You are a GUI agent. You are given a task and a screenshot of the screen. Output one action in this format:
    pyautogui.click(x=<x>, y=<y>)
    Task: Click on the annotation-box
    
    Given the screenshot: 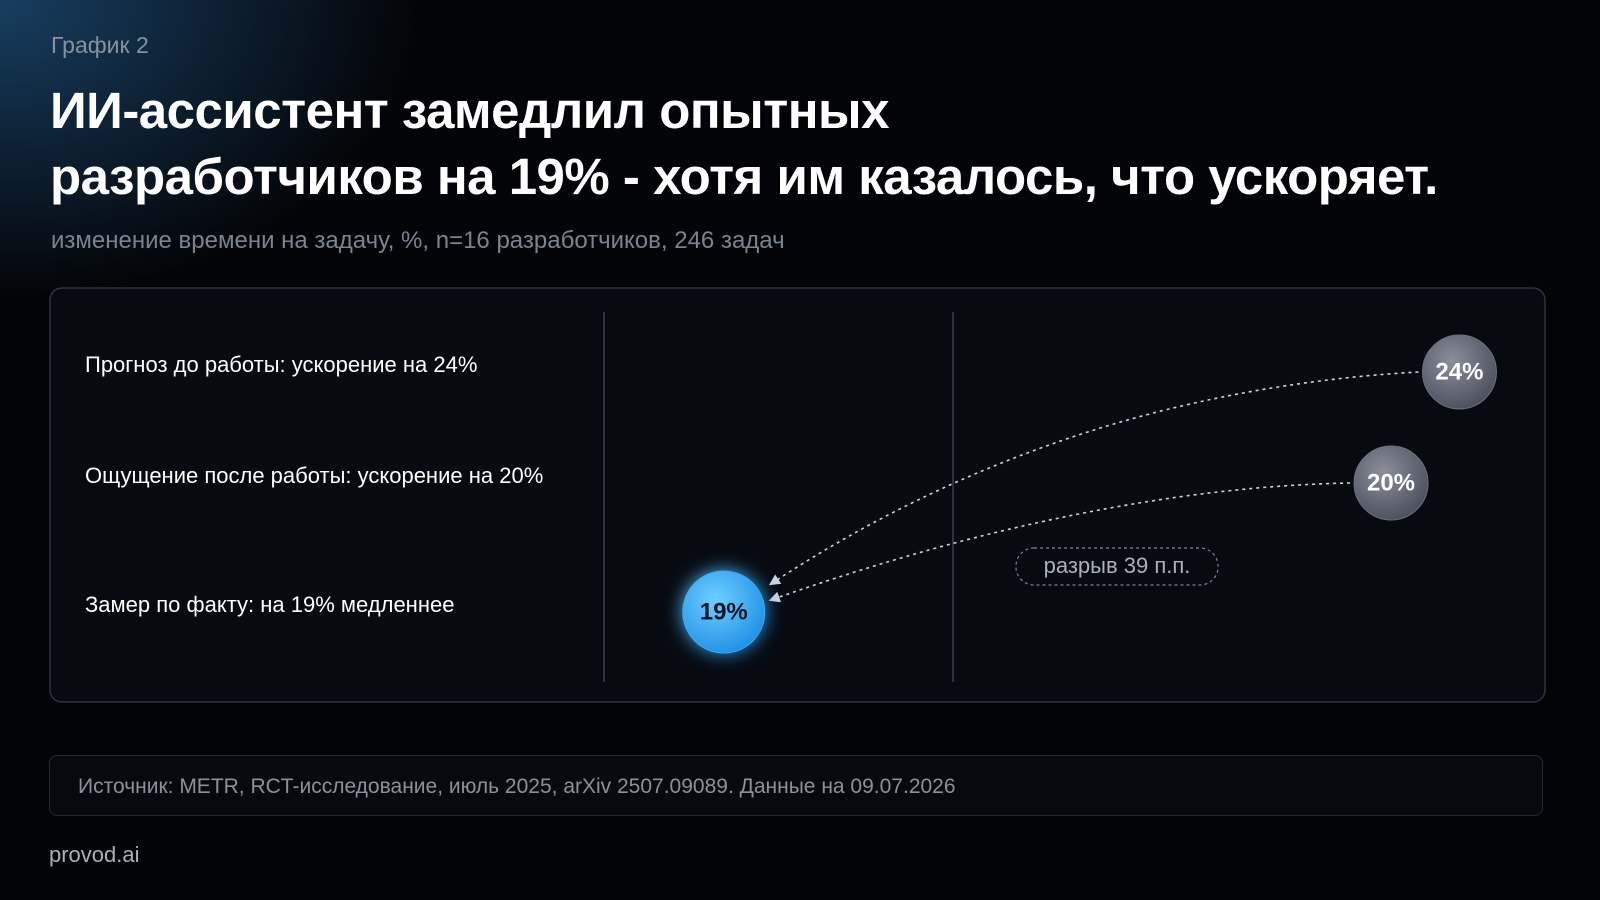 What is the action you would take?
    pyautogui.click(x=1117, y=566)
    